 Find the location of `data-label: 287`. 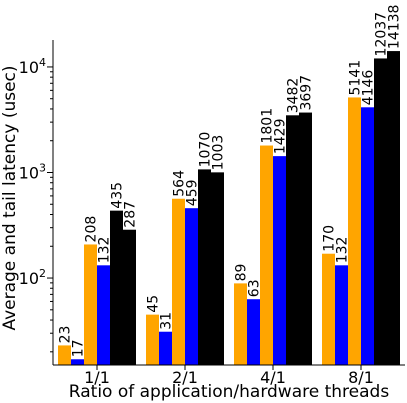

data-label: 287 is located at coordinates (131, 214).